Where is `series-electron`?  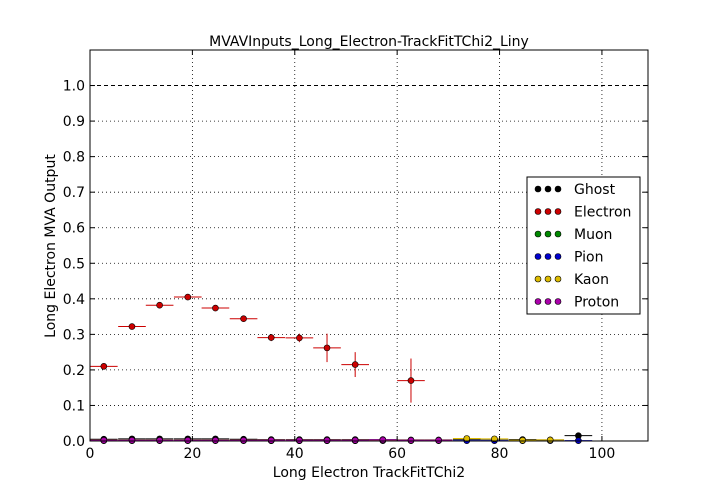
series-electron is located at coordinates (257, 348).